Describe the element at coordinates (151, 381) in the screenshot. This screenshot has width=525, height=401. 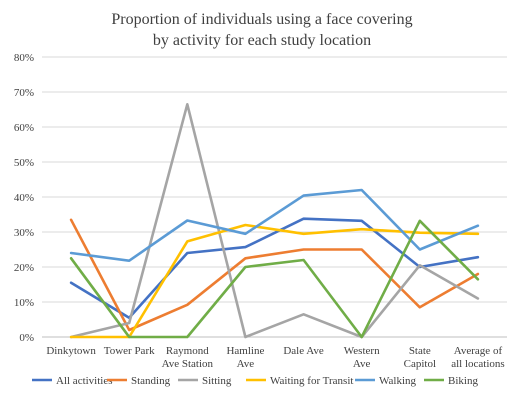
I see `legend-label: Standing` at that location.